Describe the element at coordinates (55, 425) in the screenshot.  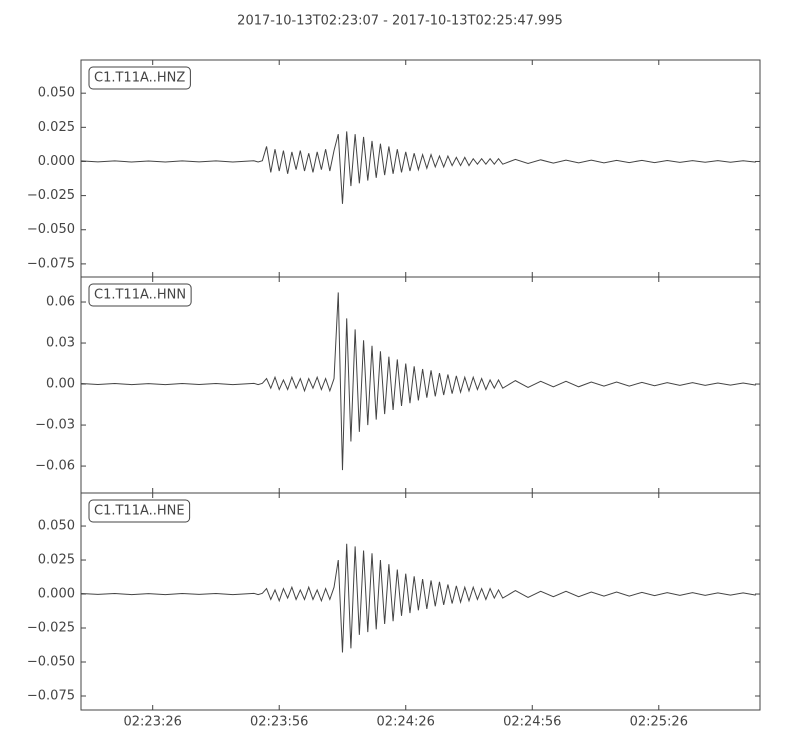
I see `y-tick-label: −0.03` at that location.